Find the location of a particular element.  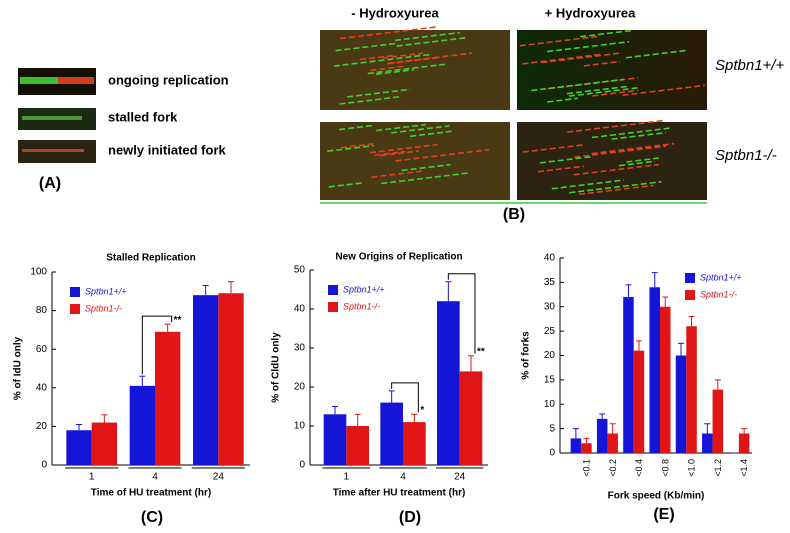

condition-label: - Hydroxyurea is located at coordinates (395, 12).